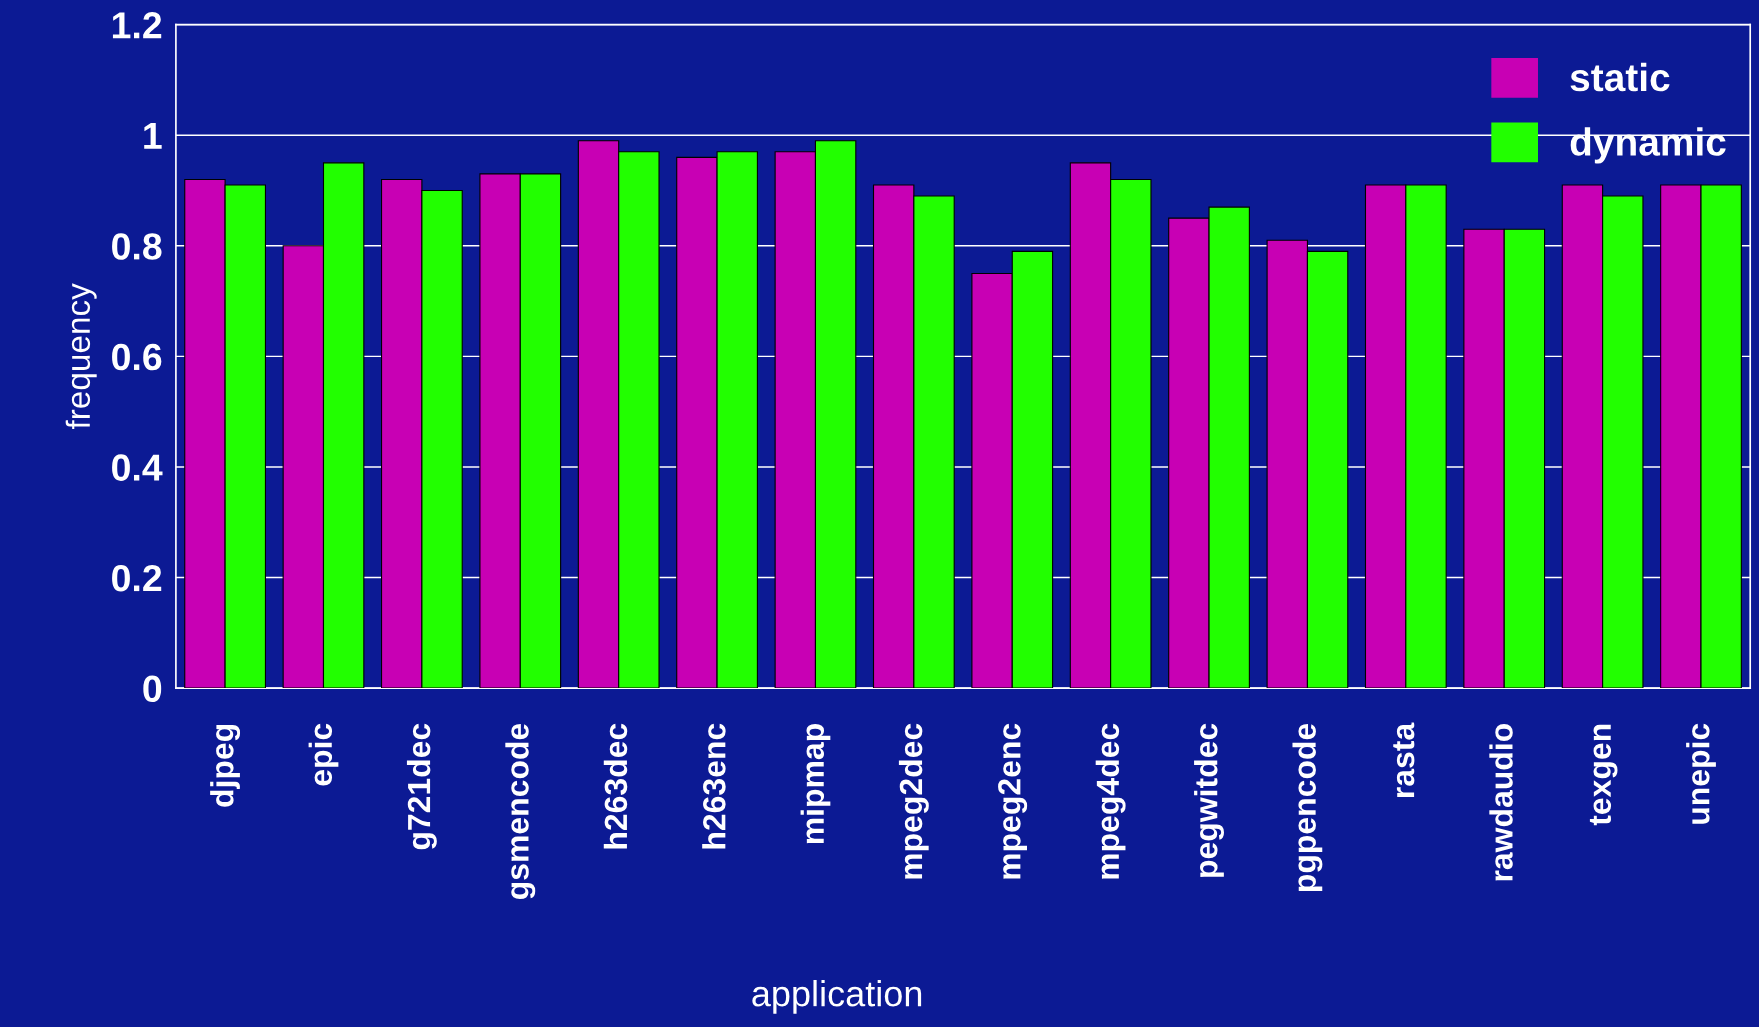 This screenshot has height=1027, width=1759. Describe the element at coordinates (1307, 807) in the screenshot. I see `x-tick-label: pgpencode` at that location.